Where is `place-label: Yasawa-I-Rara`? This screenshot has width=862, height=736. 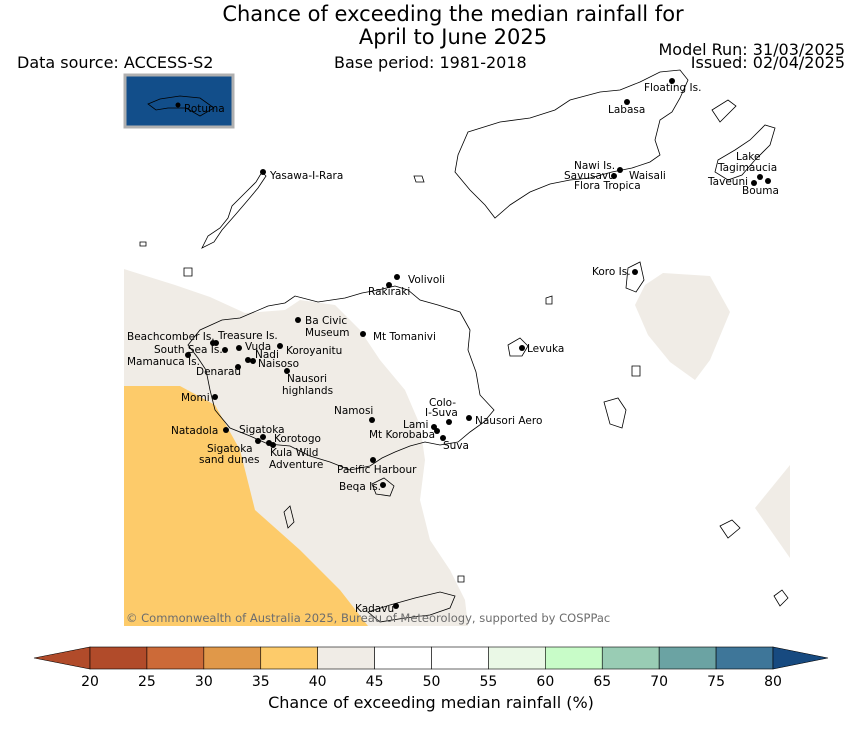 place-label: Yasawa-I-Rara is located at coordinates (306, 176).